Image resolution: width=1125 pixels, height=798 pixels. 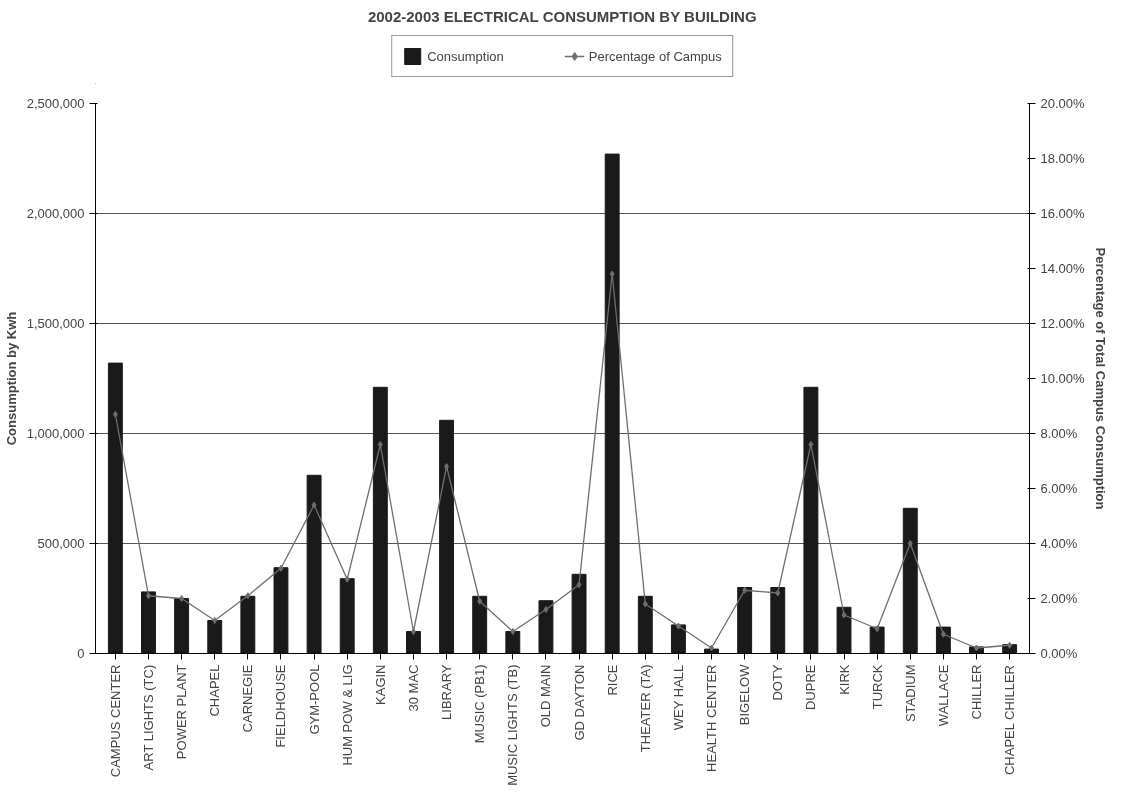 What do you see at coordinates (513, 725) in the screenshot?
I see `x-tick-label: MUSIC LIGHTS (TB)` at bounding box center [513, 725].